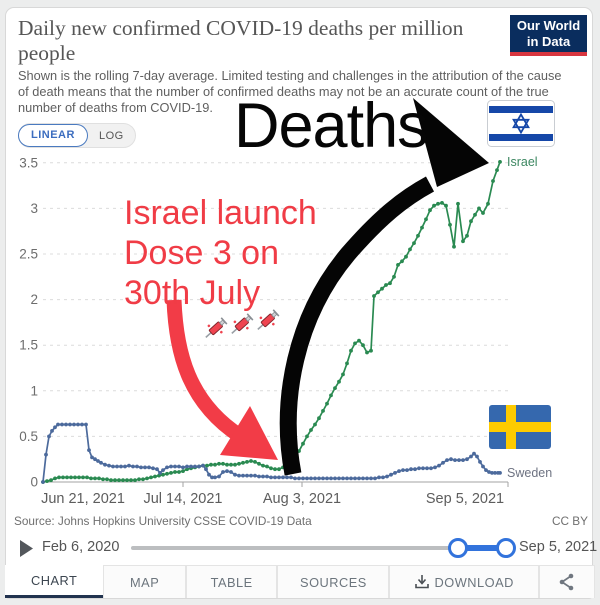 This screenshot has width=600, height=605. I want to click on timeline-selected-range, so click(479, 548).